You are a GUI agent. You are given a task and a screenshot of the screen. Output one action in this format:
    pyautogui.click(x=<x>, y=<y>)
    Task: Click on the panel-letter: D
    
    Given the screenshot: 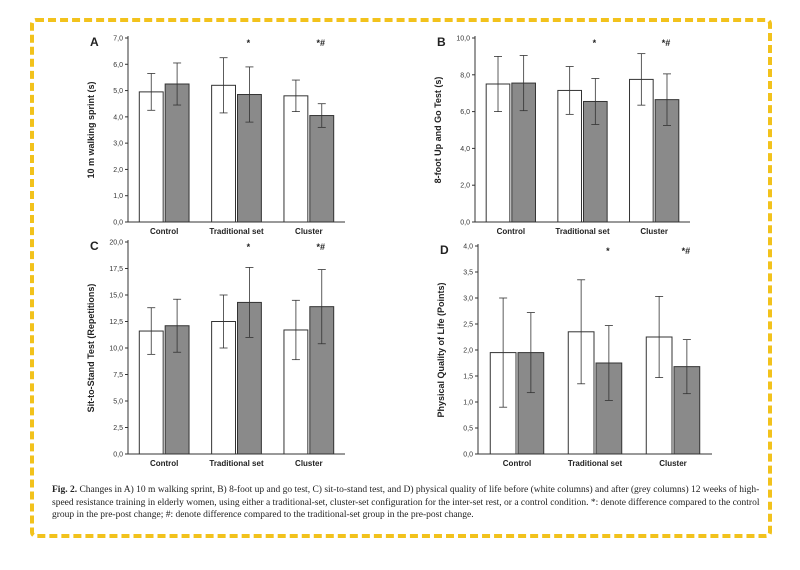 What is the action you would take?
    pyautogui.click(x=444, y=250)
    